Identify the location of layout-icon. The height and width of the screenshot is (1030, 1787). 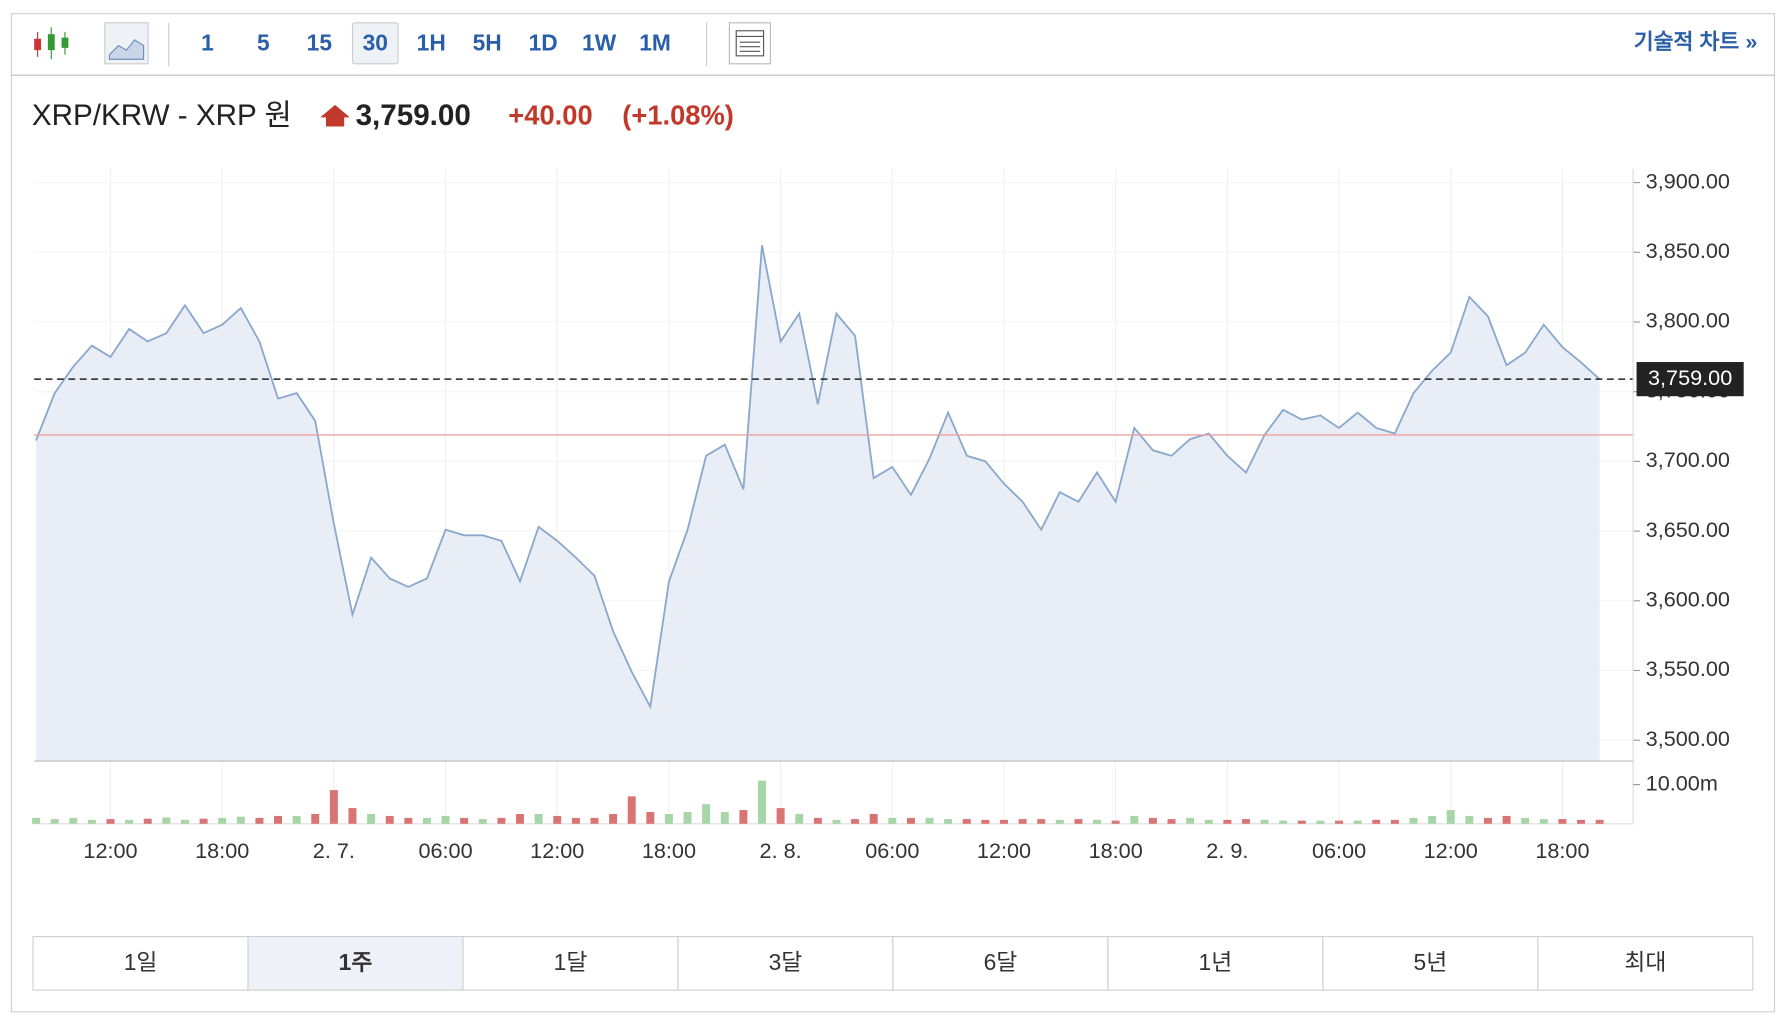
(749, 43).